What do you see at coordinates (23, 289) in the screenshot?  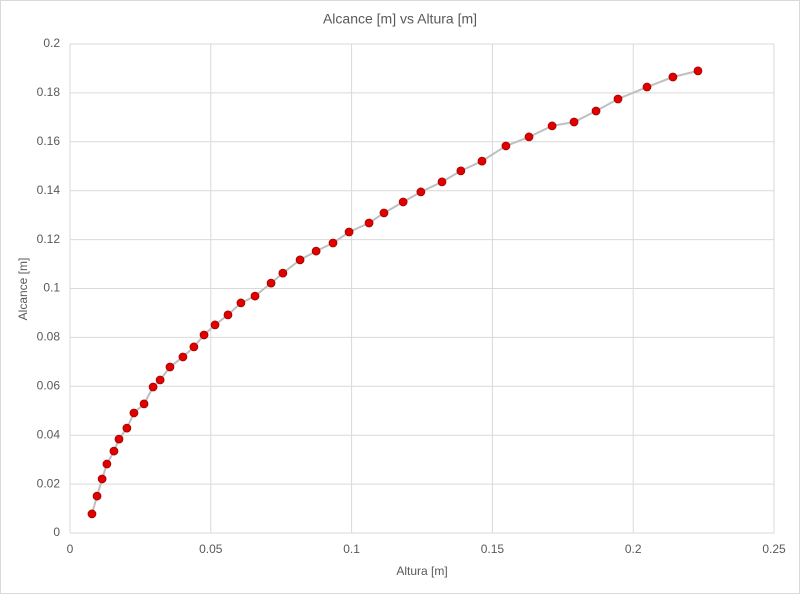 I see `y-axis-label: Alcance [m]` at bounding box center [23, 289].